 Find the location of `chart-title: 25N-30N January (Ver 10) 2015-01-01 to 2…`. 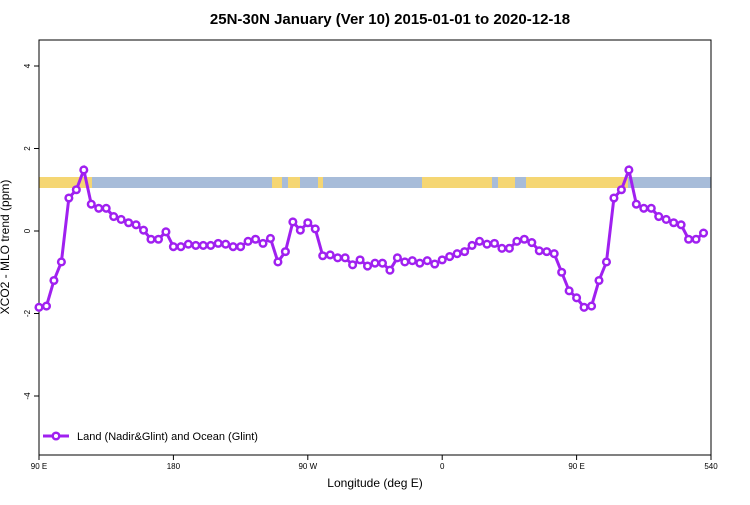

chart-title: 25N-30N January (Ver 10) 2015-01-01 to 2… is located at coordinates (390, 19).